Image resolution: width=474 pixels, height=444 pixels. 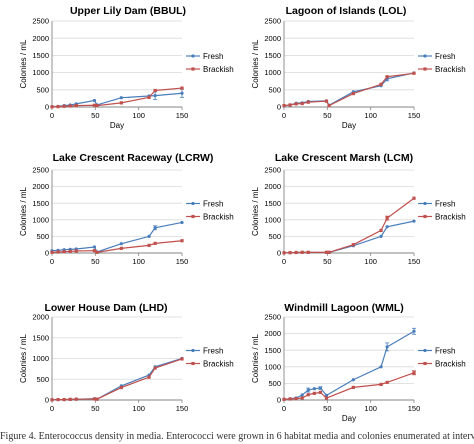 What do you see at coordinates (349, 237) in the screenshot?
I see `series-fresh` at bounding box center [349, 237].